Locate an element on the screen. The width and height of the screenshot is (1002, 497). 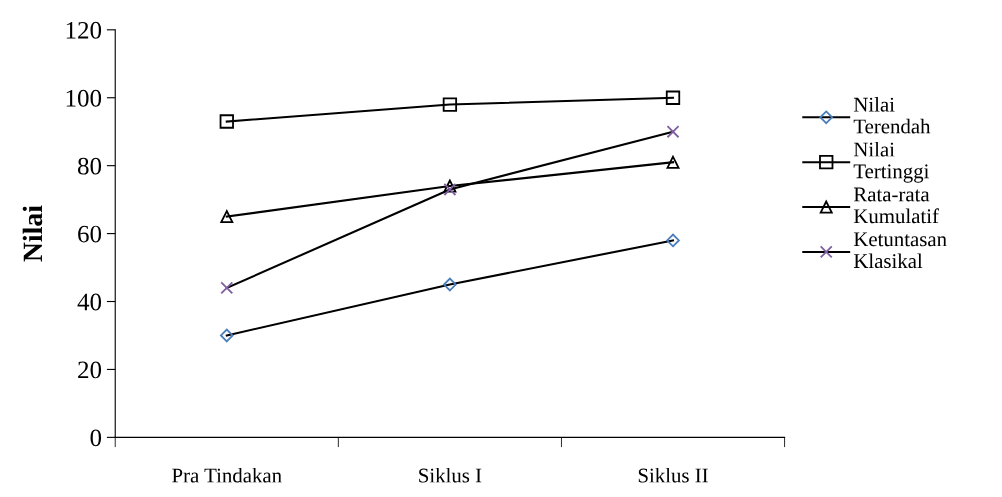
x-tick-label: Pra Tindakan is located at coordinates (227, 475).